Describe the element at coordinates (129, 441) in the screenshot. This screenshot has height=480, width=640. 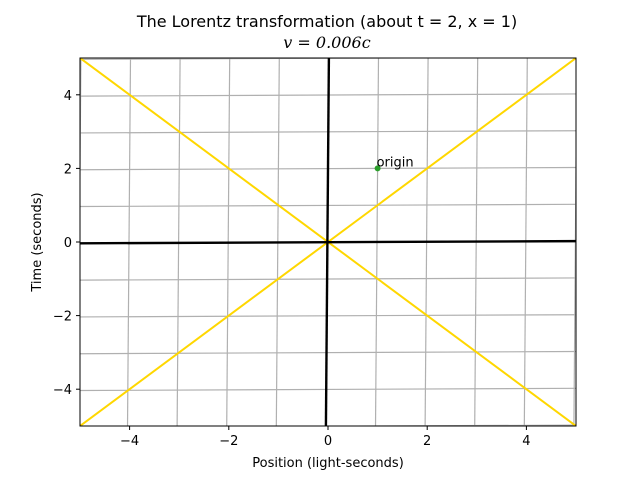
I see `x-tick-label-0: −4` at that location.